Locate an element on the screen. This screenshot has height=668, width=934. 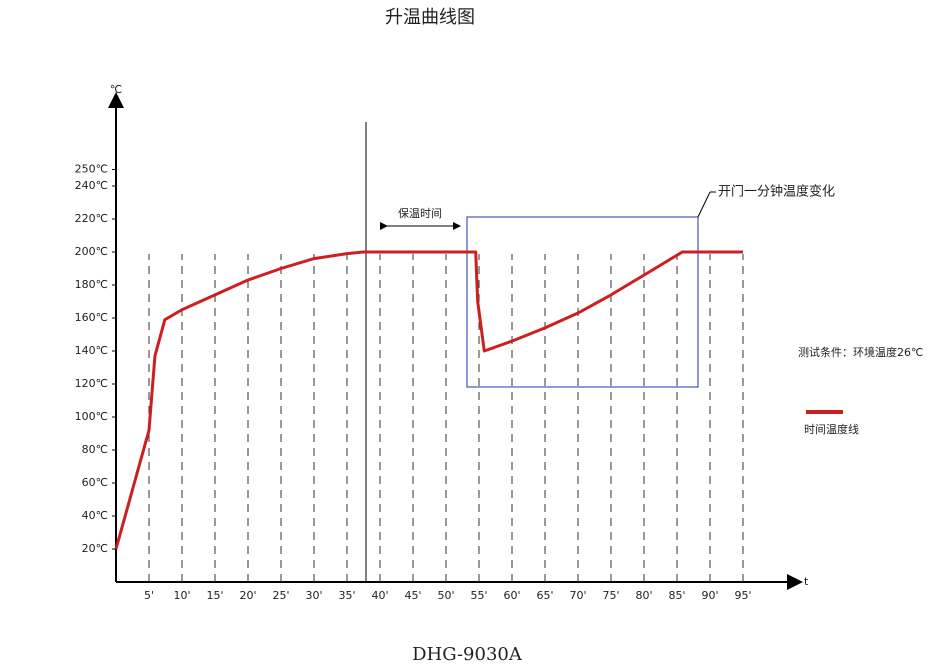
y-tick-label: 120℃ is located at coordinates (91, 383).